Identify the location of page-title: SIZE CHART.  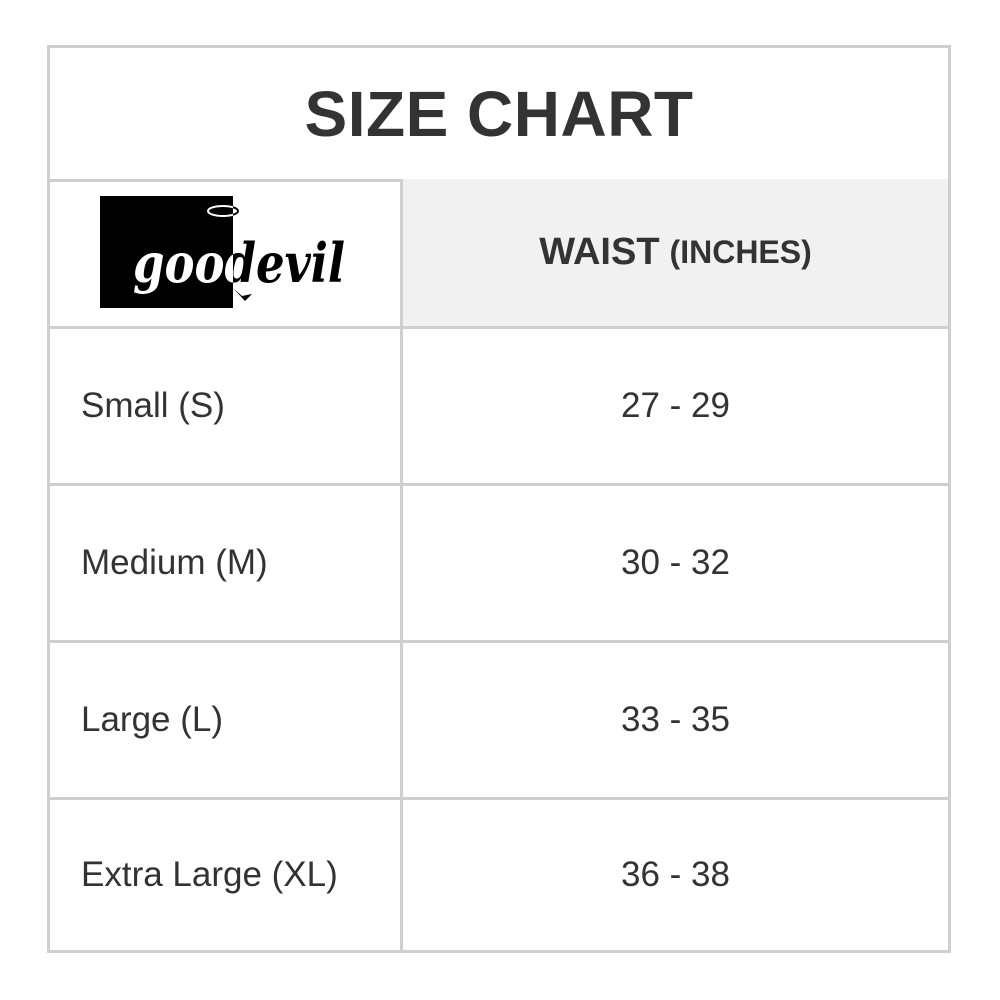
(499, 113).